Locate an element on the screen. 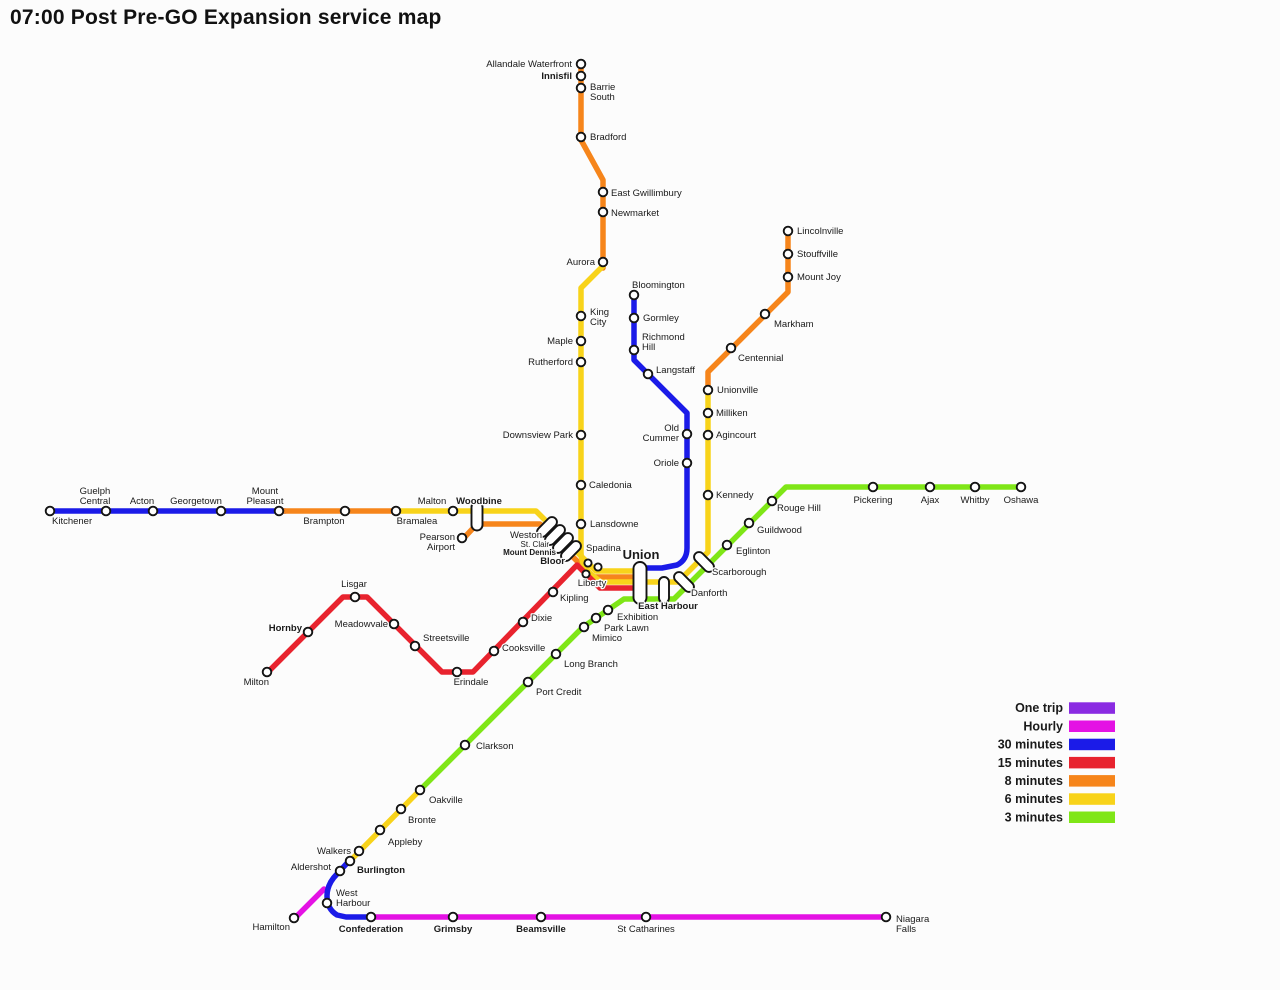 The image size is (1280, 990). label-guelph-central: Guelph Central is located at coordinates (95, 496).